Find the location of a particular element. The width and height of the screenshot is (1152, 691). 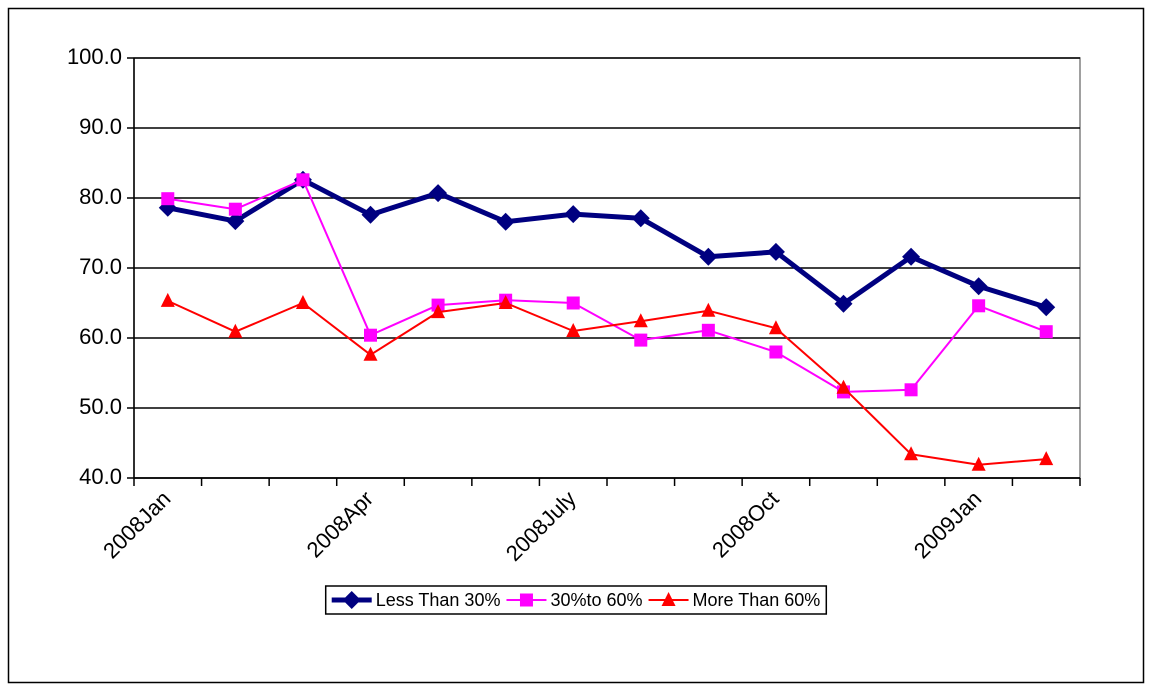

y-tick-label: 90.0 is located at coordinates (100, 126).